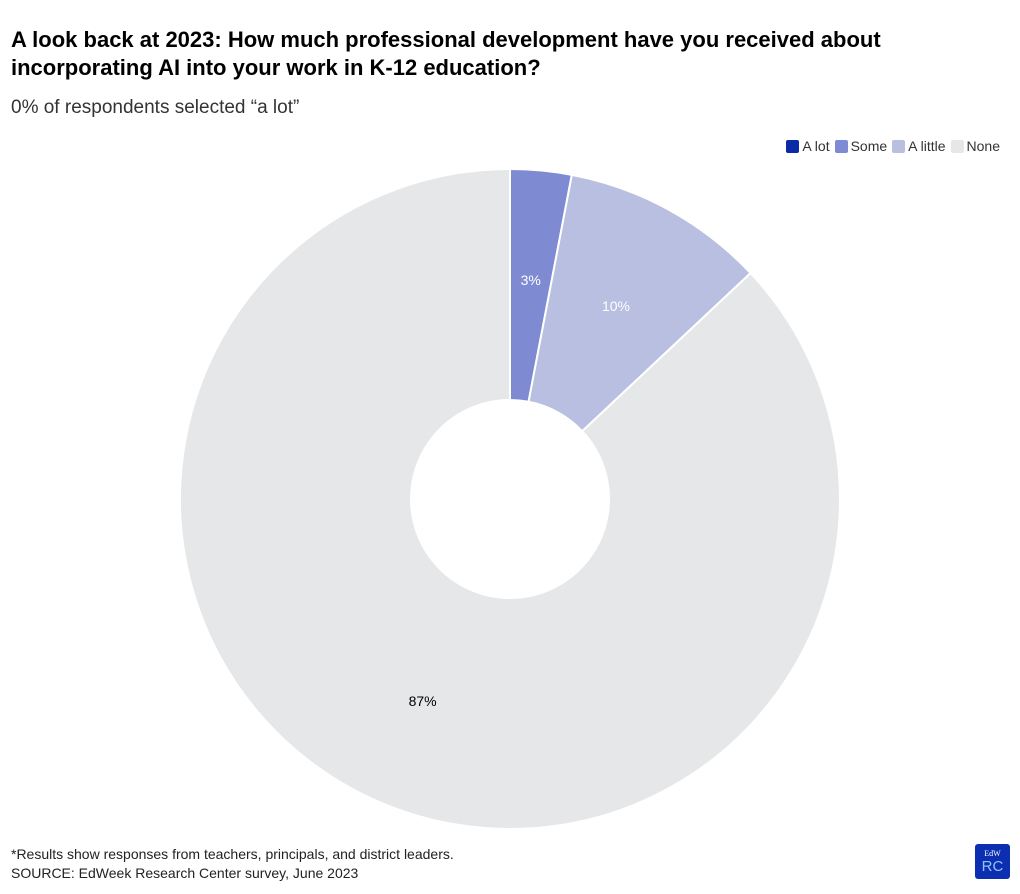 Image resolution: width=1020 pixels, height=894 pixels. I want to click on legend: A lot Some A little None, so click(893, 146).